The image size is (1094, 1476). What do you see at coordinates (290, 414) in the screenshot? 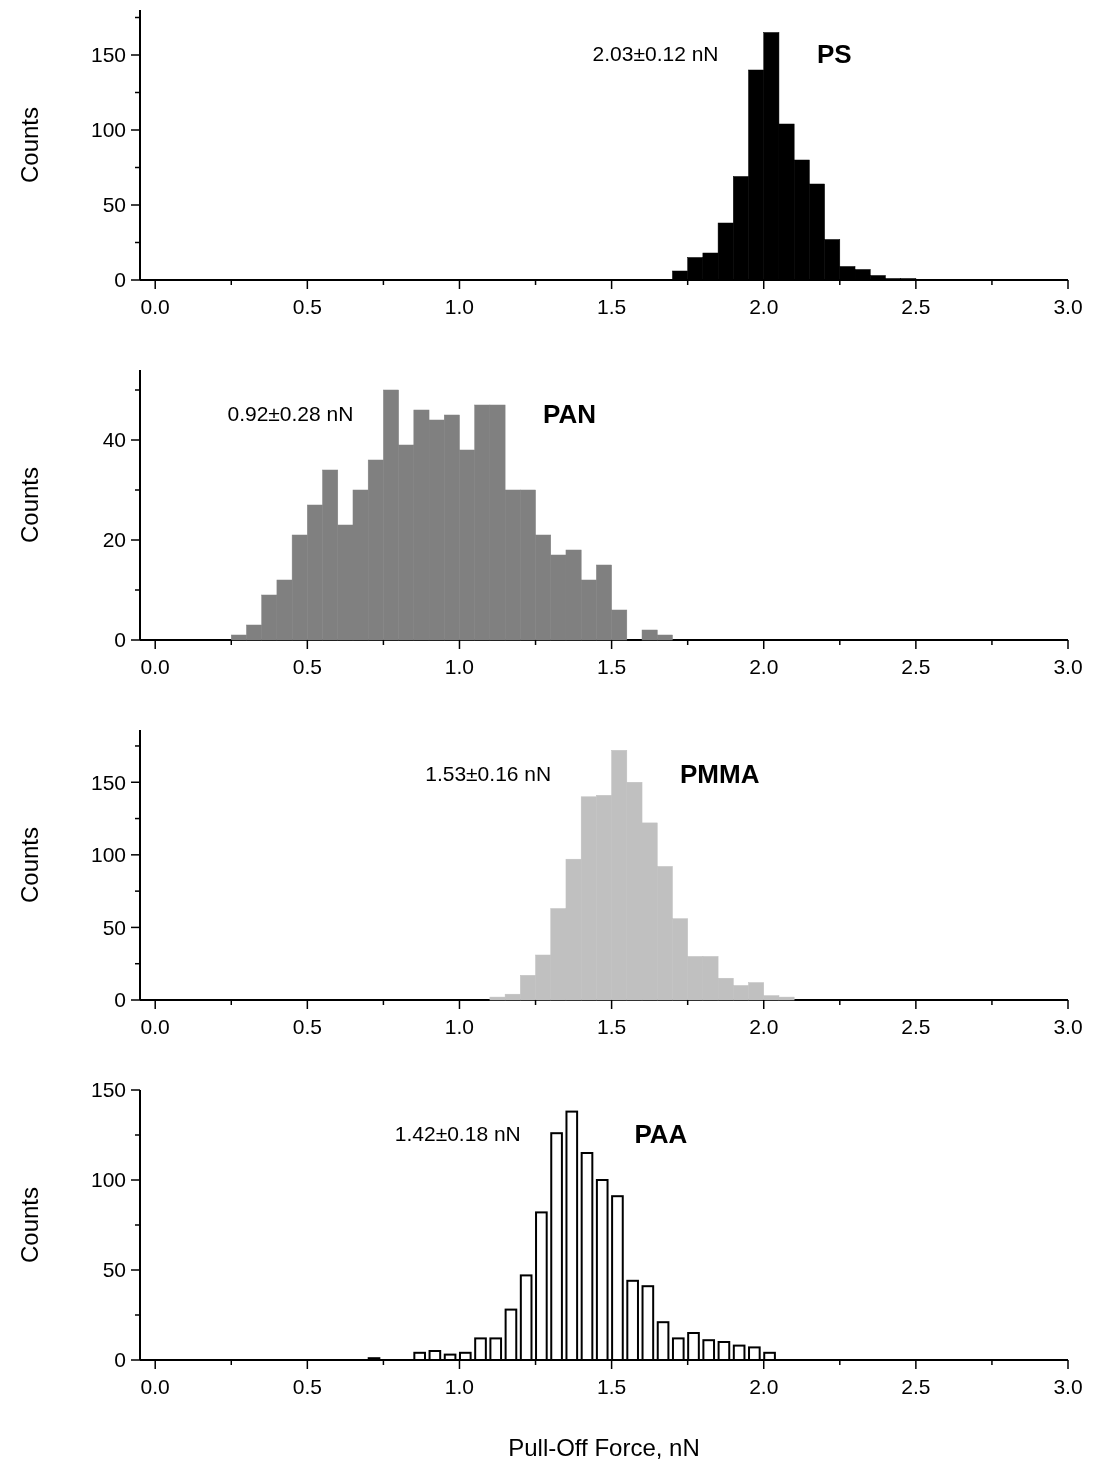
I see `annotation: 0.92±0.28 nN` at bounding box center [290, 414].